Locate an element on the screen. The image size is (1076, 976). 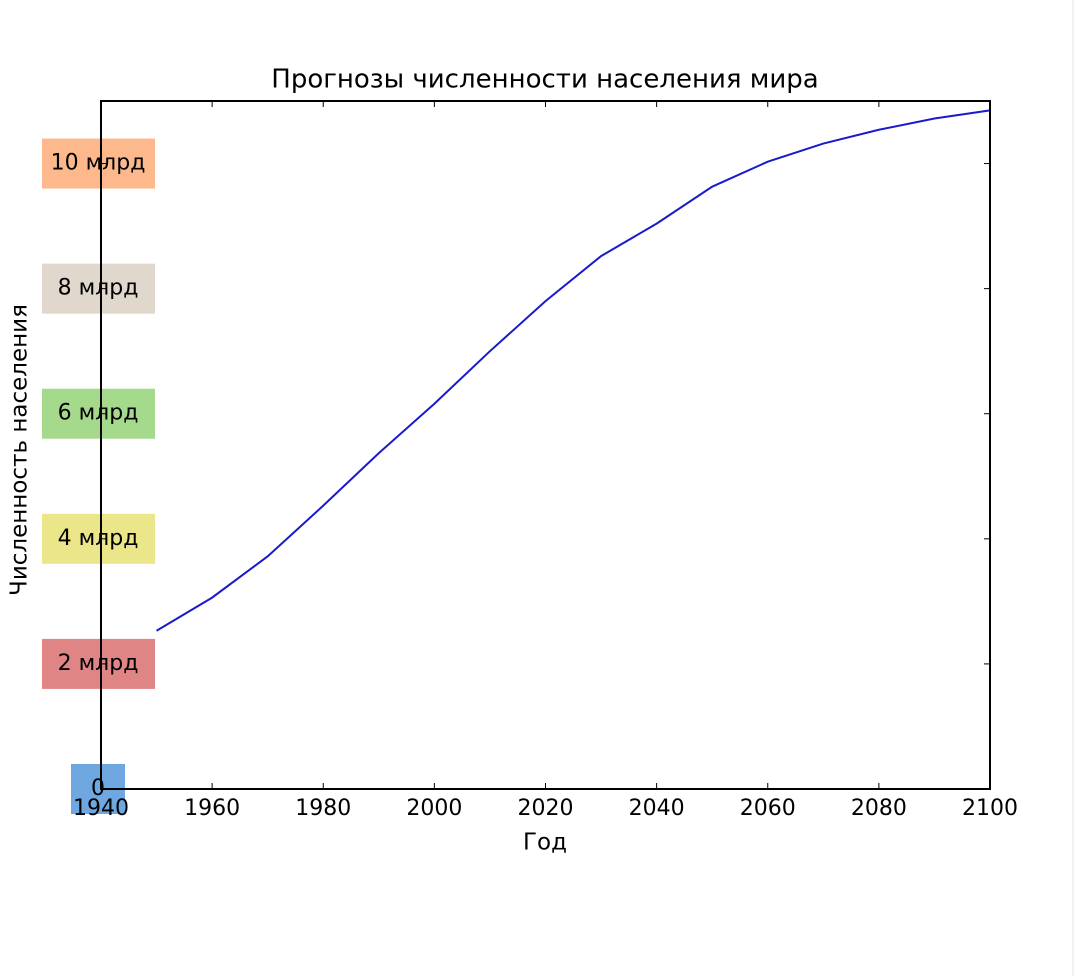
x-tick-label: 2020 is located at coordinates (546, 808).